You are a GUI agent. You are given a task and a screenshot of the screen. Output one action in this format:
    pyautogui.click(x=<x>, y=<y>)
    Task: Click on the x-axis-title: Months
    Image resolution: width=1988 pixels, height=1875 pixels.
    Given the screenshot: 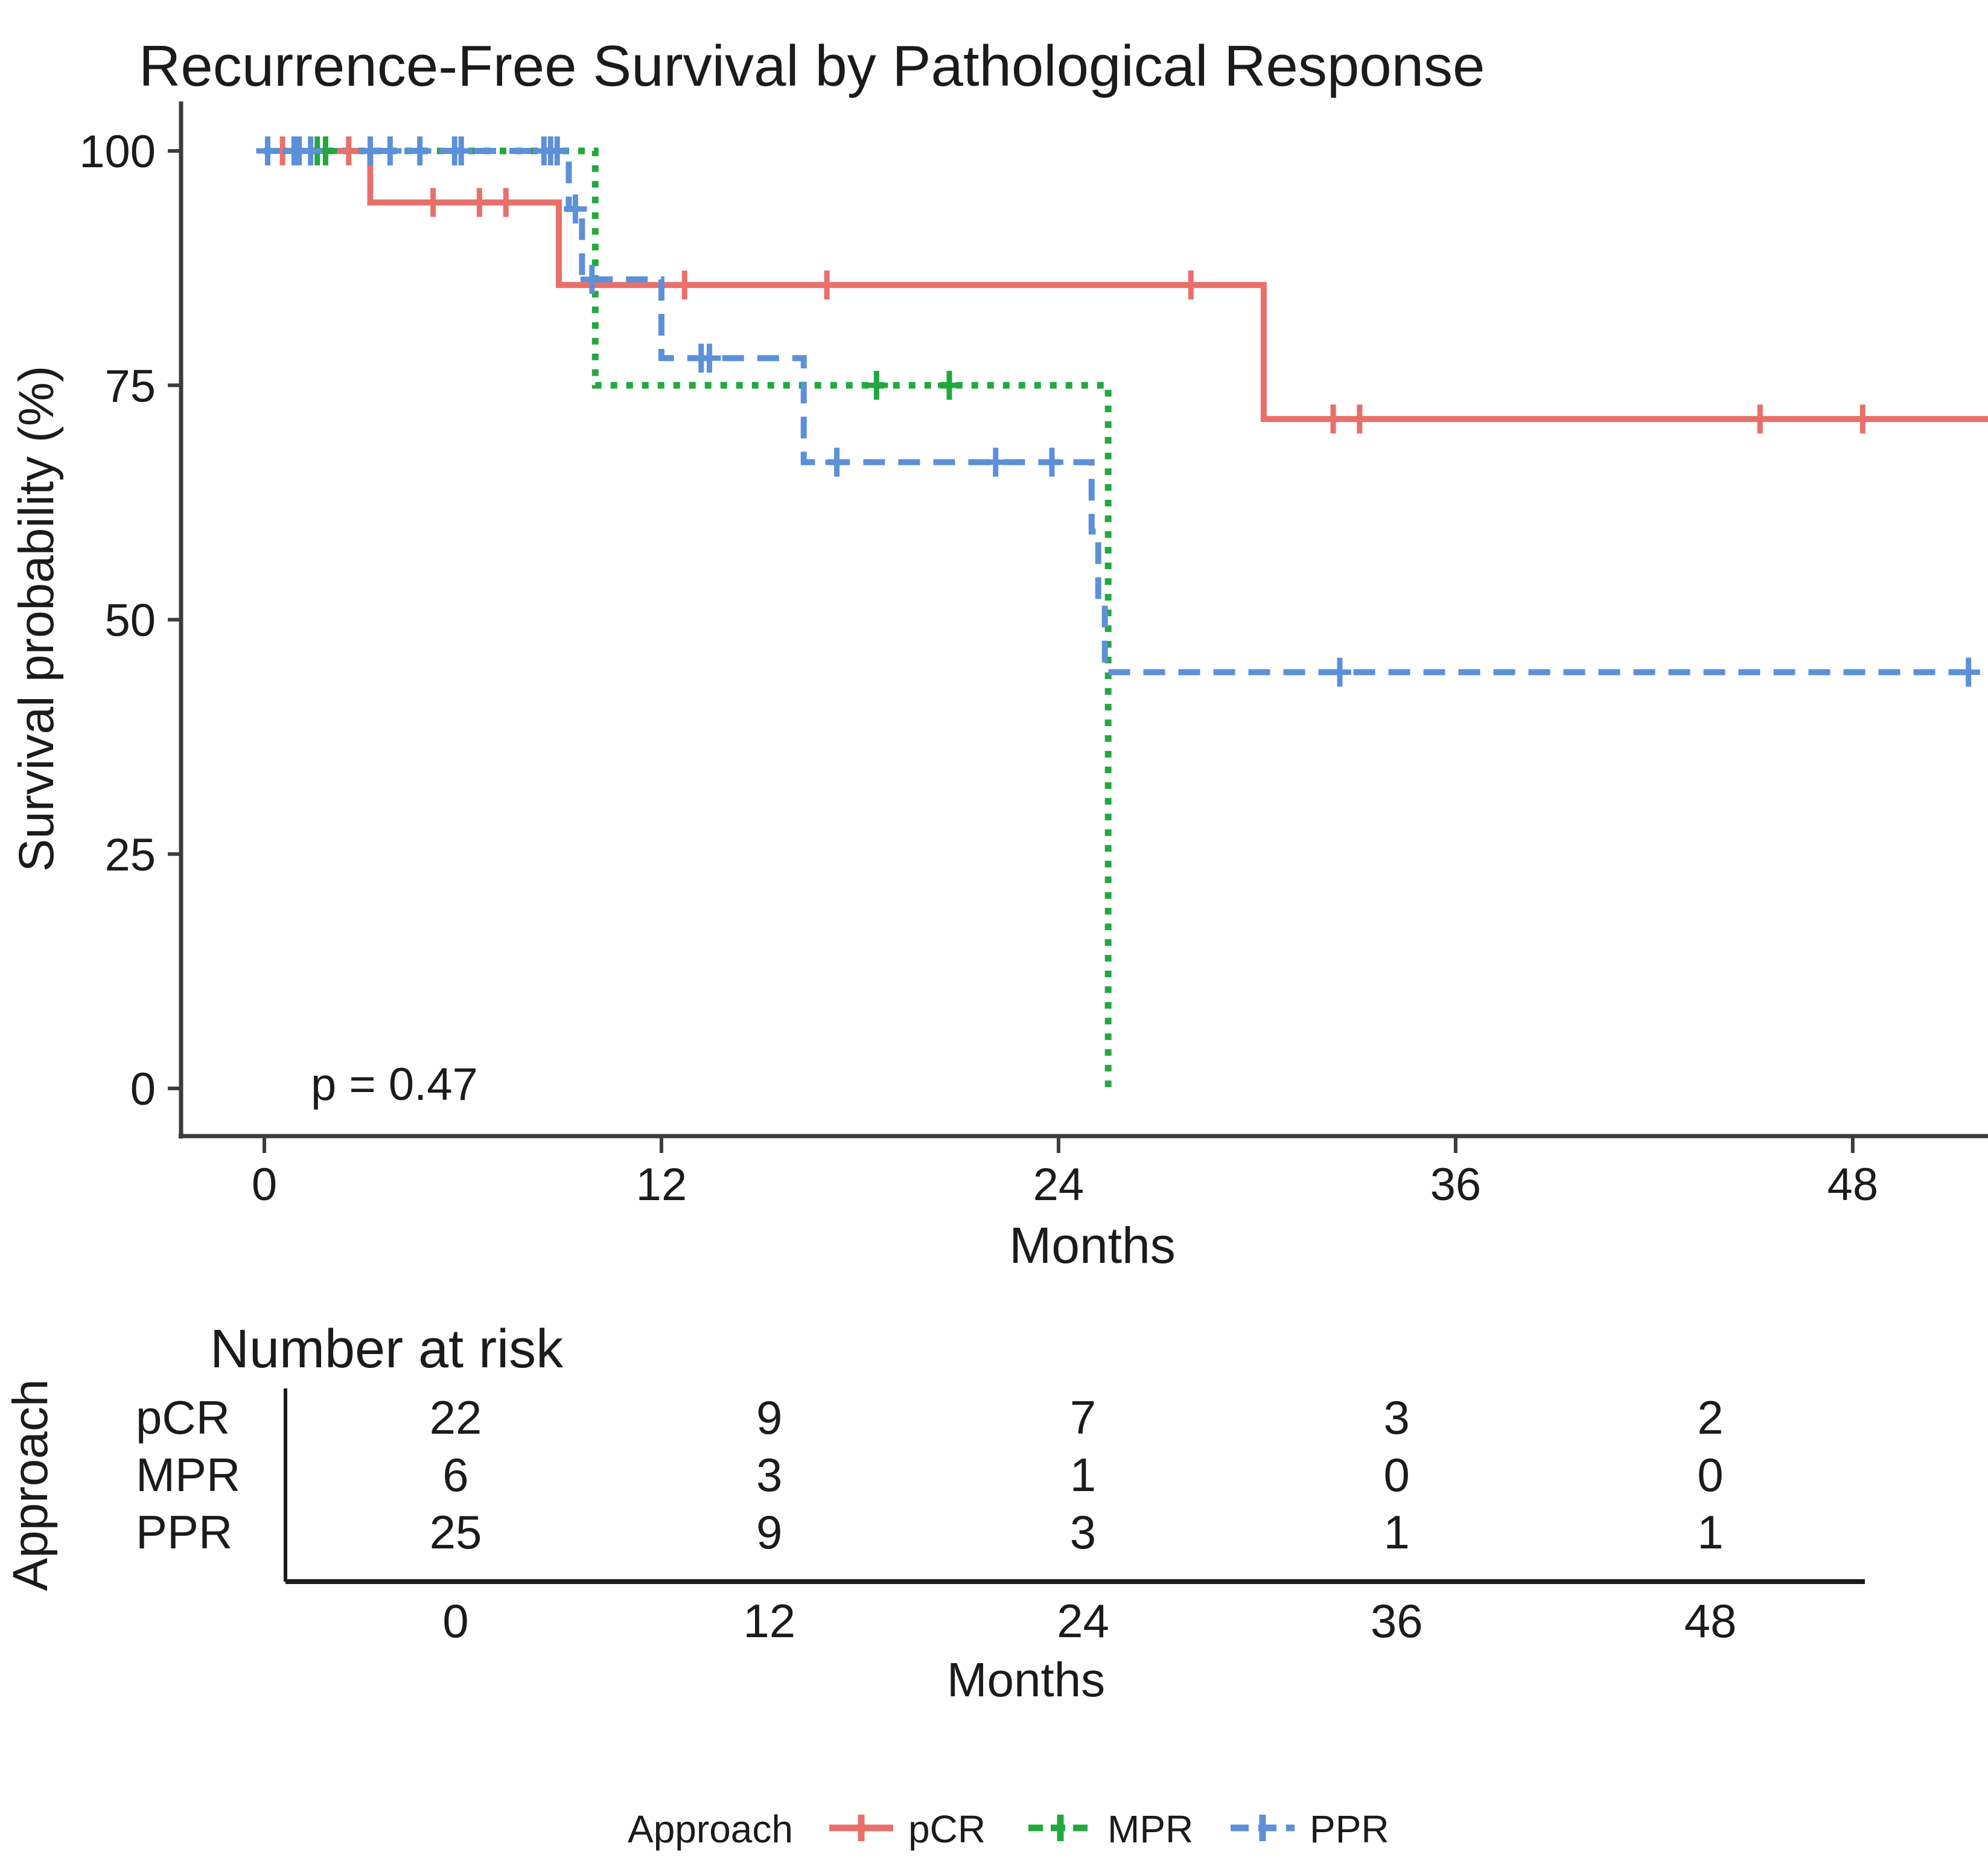 What is the action you would take?
    pyautogui.click(x=1092, y=1246)
    